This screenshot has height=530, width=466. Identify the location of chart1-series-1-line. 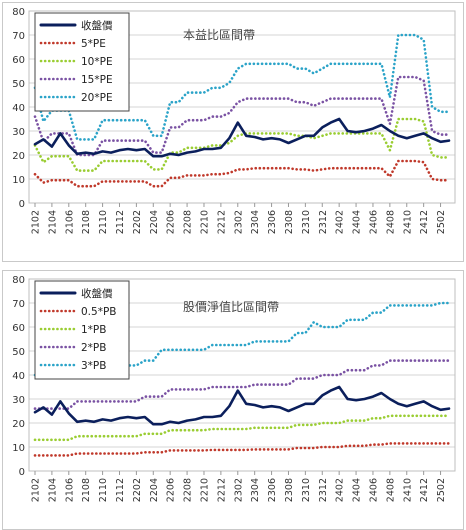
(242, 449).